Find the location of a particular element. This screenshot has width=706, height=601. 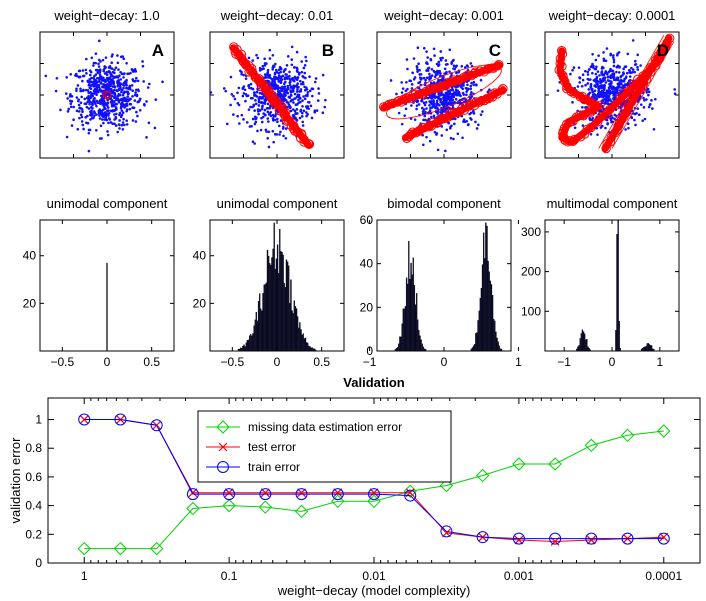

x-tick-label: 1 is located at coordinates (84, 576).